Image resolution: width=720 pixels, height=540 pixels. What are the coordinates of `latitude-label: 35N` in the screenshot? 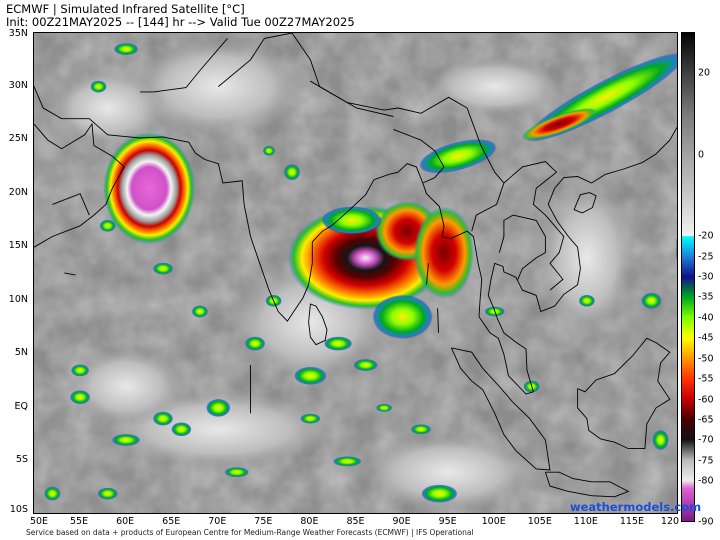 It's located at (18, 33).